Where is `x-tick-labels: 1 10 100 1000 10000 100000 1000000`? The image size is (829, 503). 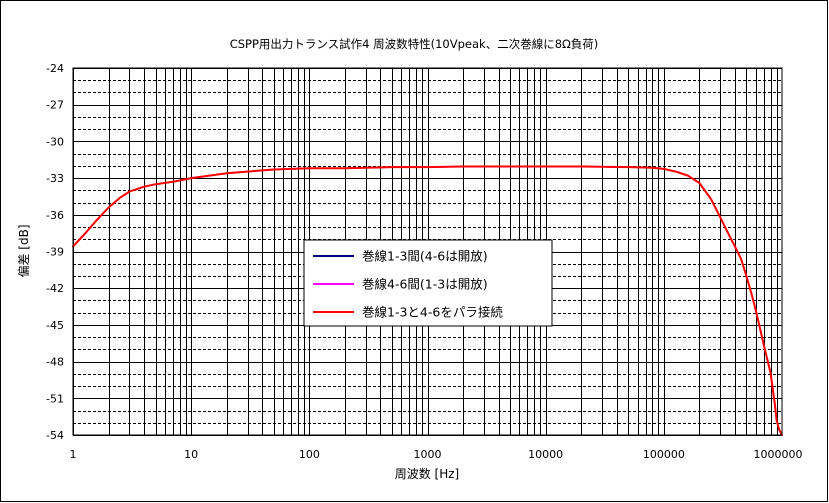
x-tick-labels: 1 10 100 1000 10000 100000 1000000 is located at coordinates (436, 454).